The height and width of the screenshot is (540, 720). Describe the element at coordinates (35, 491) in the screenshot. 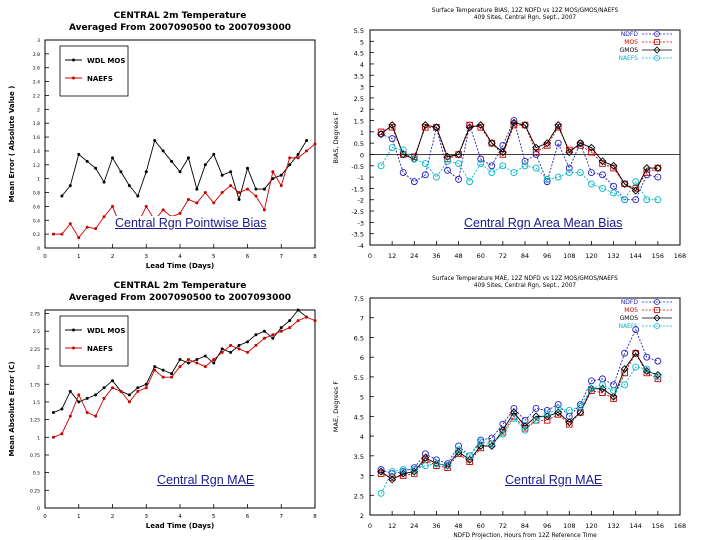

I see `y-tick-label: 0.25` at that location.